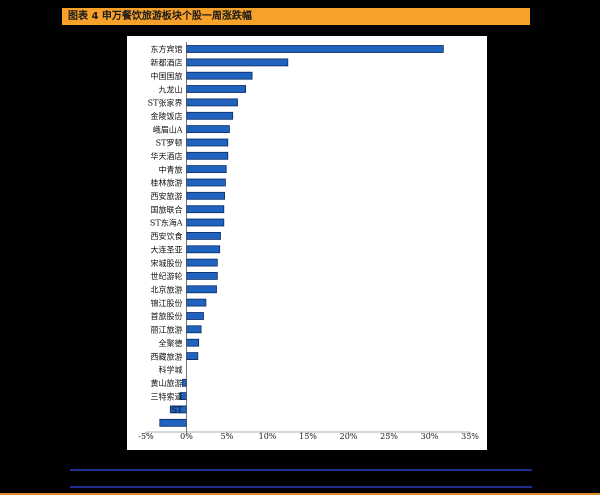 The width and height of the screenshot is (600, 495). Describe the element at coordinates (171, 370) in the screenshot. I see `category-label-25: 科学城` at that location.